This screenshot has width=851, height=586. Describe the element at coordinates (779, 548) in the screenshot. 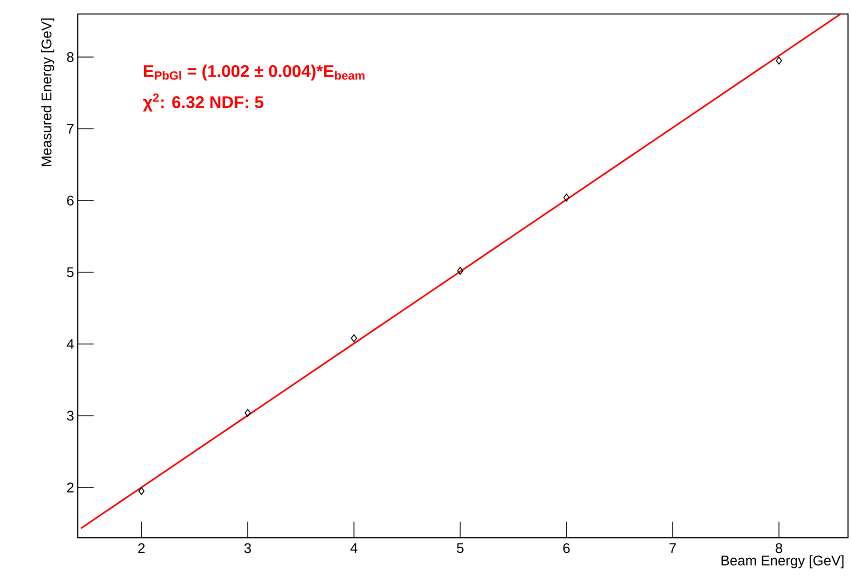

I see `x-tick-label: 8` at that location.